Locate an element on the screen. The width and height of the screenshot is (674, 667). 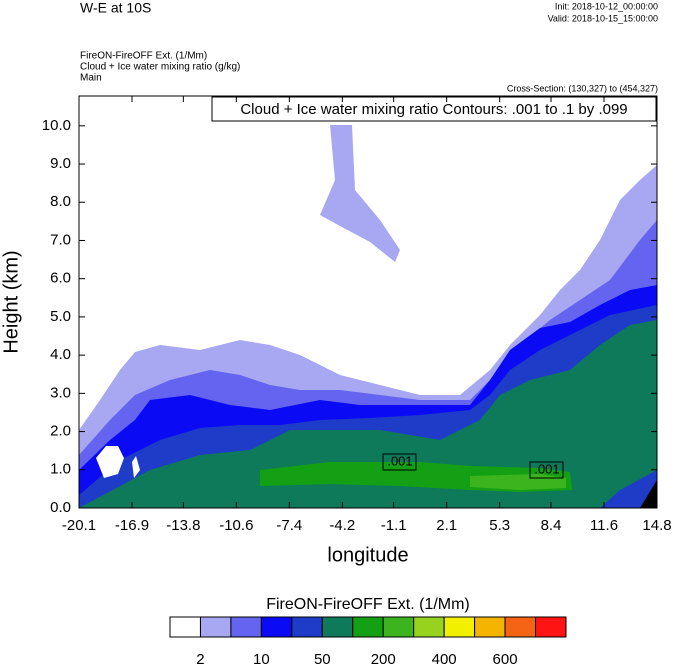
y-tick-label: 0.0 is located at coordinates (60, 507).